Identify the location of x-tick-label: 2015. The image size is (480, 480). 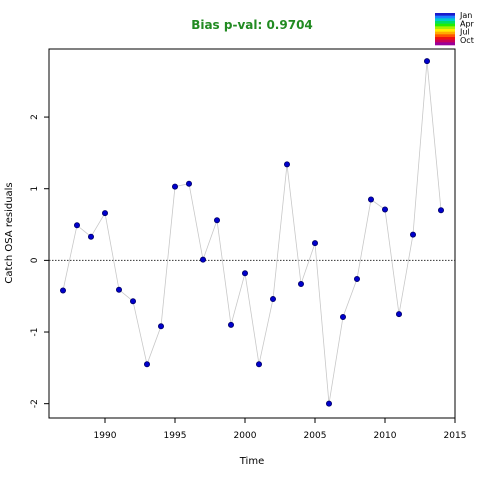
(455, 436).